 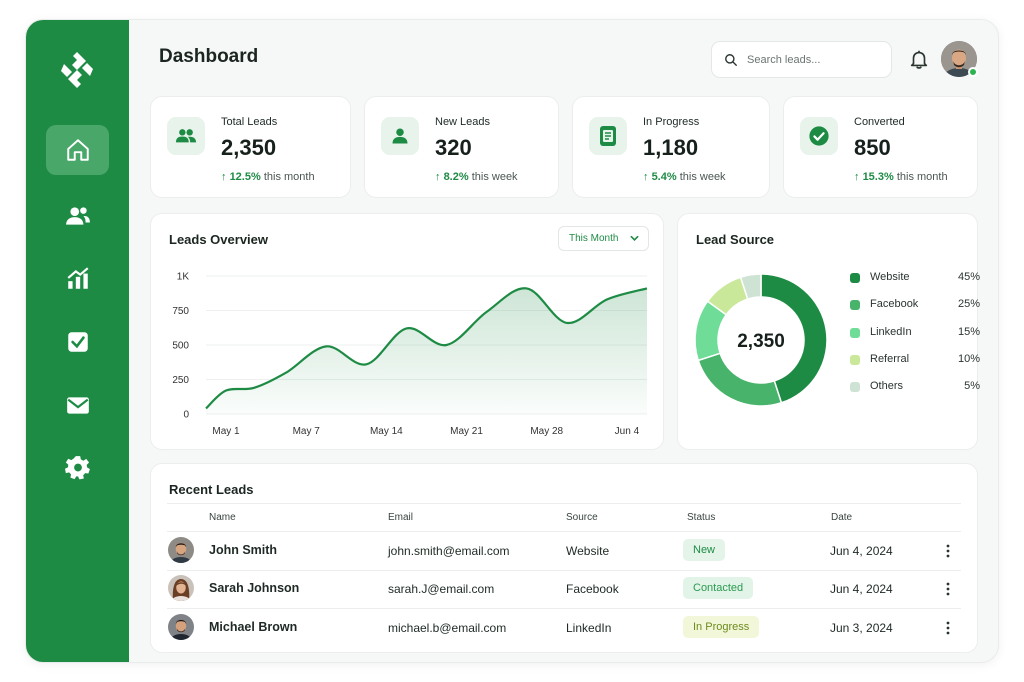 I want to click on series-area, so click(x=426, y=351).